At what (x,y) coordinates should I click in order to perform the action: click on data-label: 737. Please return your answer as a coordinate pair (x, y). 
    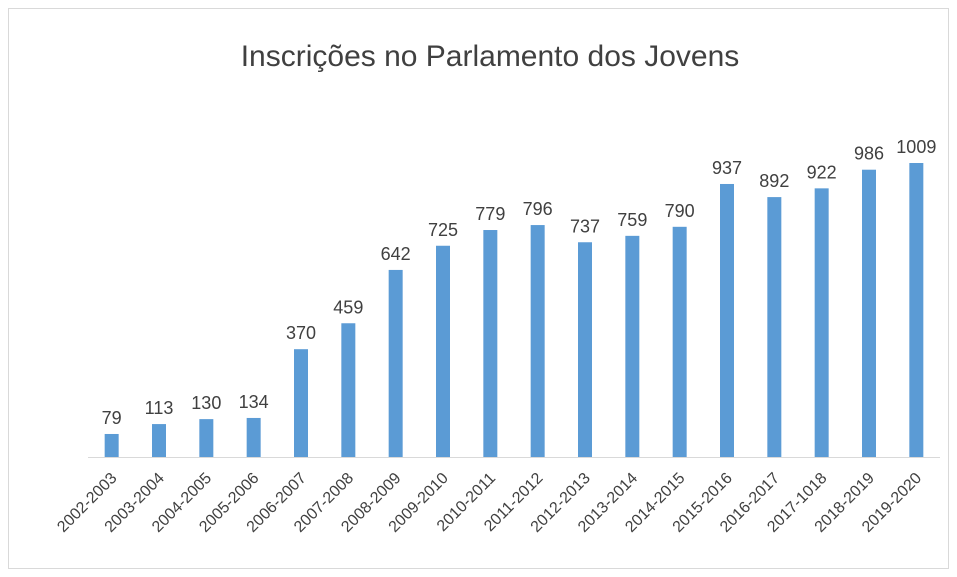
    Looking at the image, I should click on (585, 226).